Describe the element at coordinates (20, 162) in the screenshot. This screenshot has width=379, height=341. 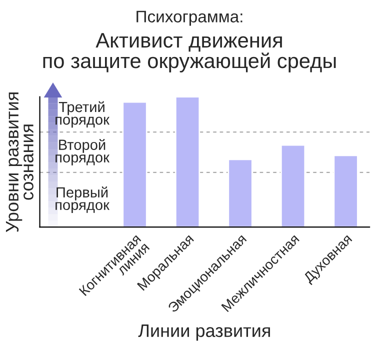
I see `y-axis-title: Уровни развития сознания` at that location.